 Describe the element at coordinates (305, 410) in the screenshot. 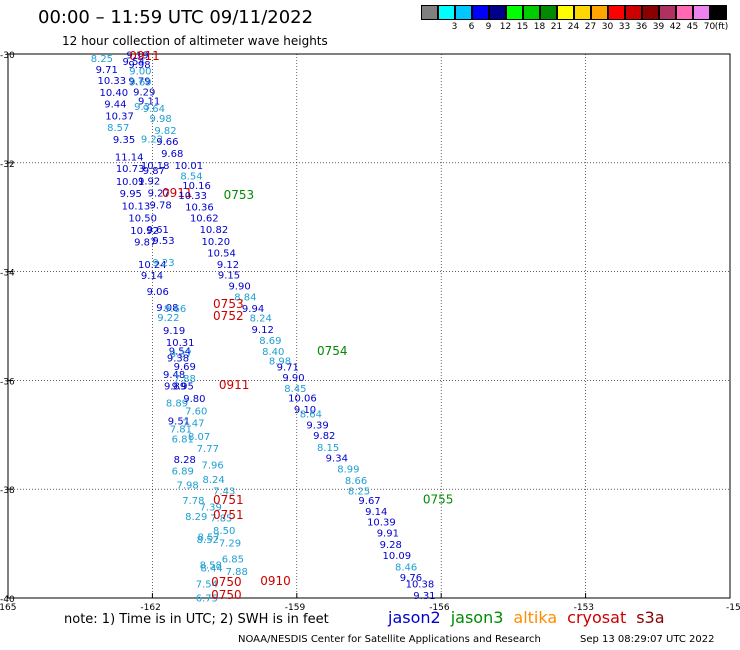

I see `wave-height-label: 9.10` at that location.